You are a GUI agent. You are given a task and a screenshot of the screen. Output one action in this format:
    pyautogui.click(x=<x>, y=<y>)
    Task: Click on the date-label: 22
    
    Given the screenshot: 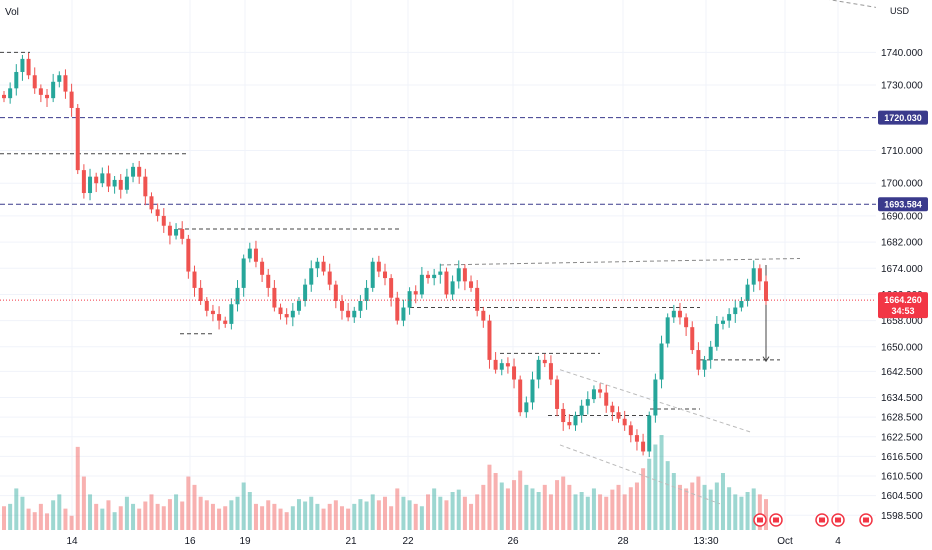 What is the action you would take?
    pyautogui.click(x=408, y=541)
    